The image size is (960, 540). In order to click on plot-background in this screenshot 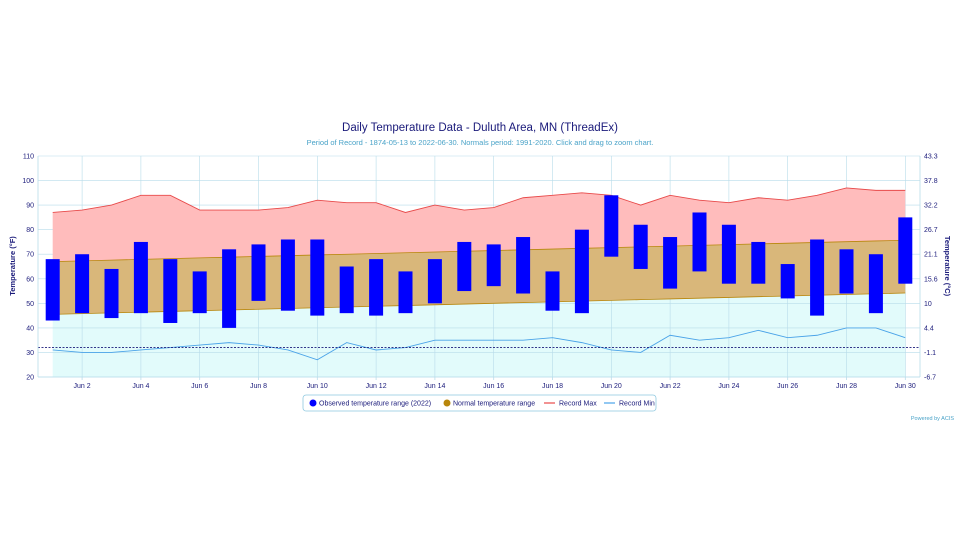, I will do `click(479, 335)`.